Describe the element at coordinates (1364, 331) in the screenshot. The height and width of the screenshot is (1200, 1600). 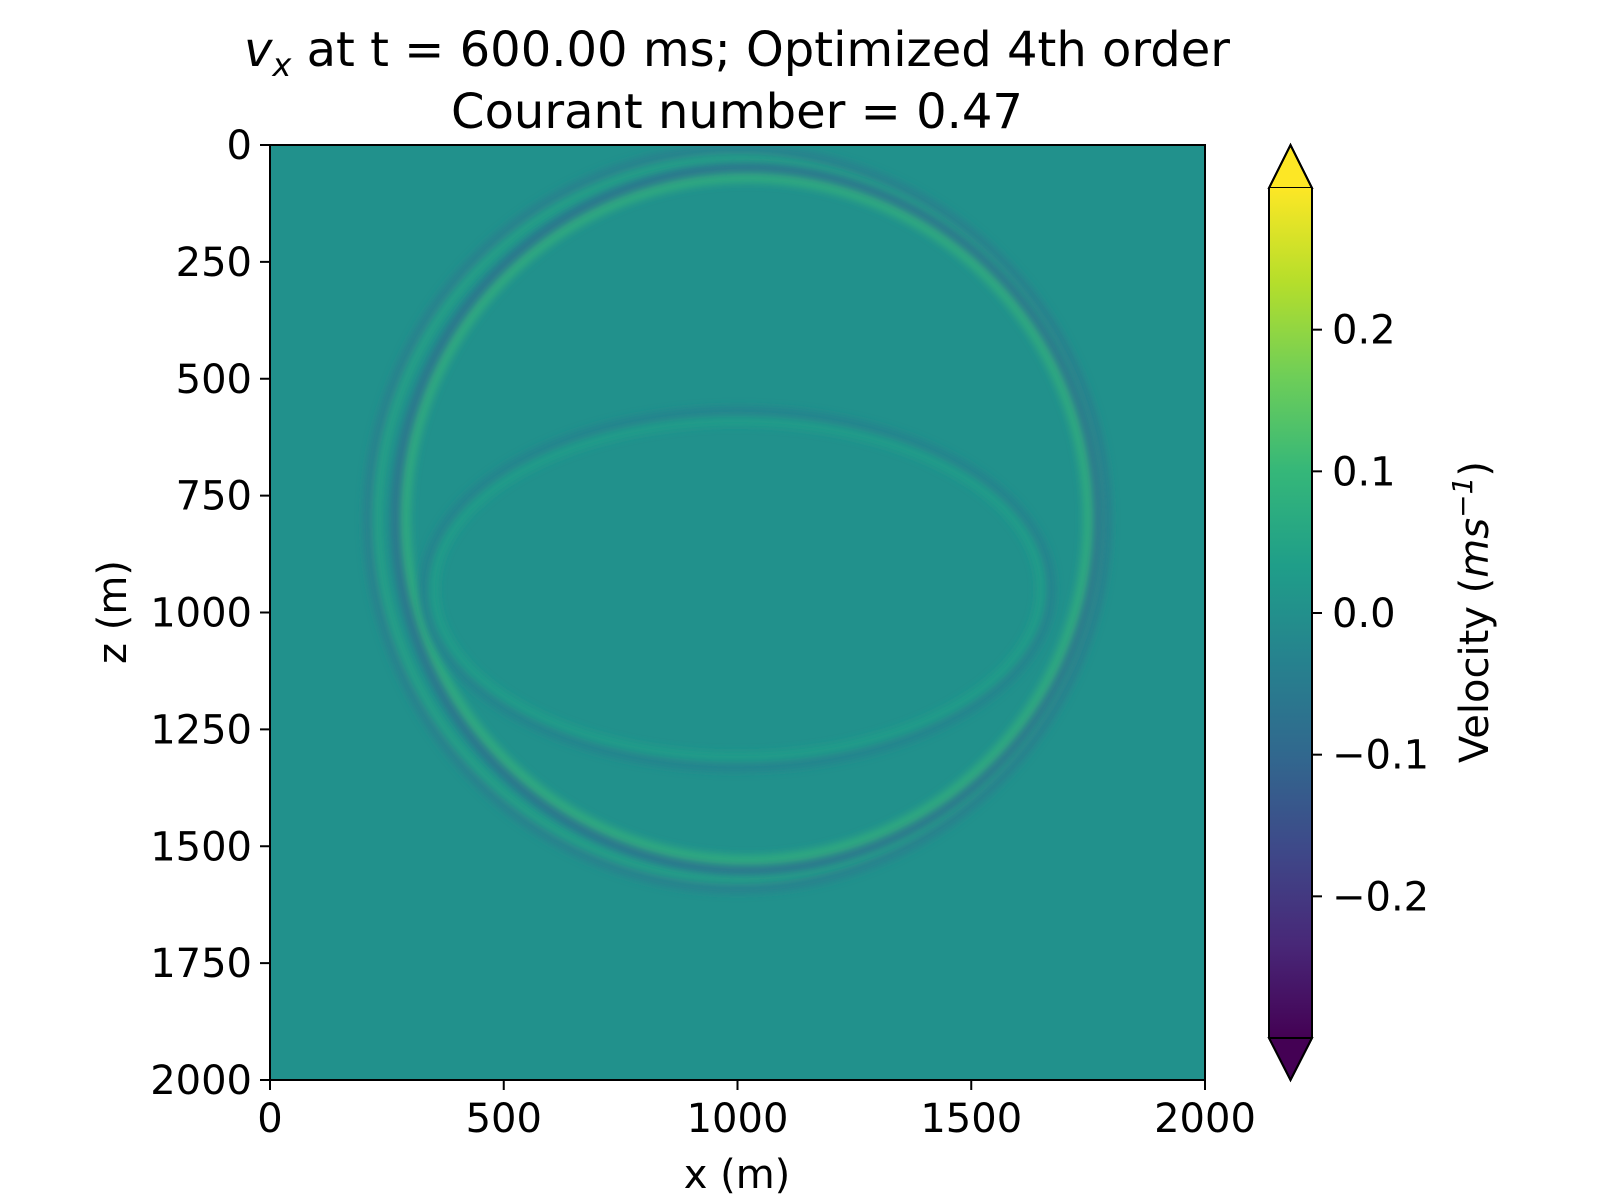
I see `colorbar-tick-label: 0.2` at that location.